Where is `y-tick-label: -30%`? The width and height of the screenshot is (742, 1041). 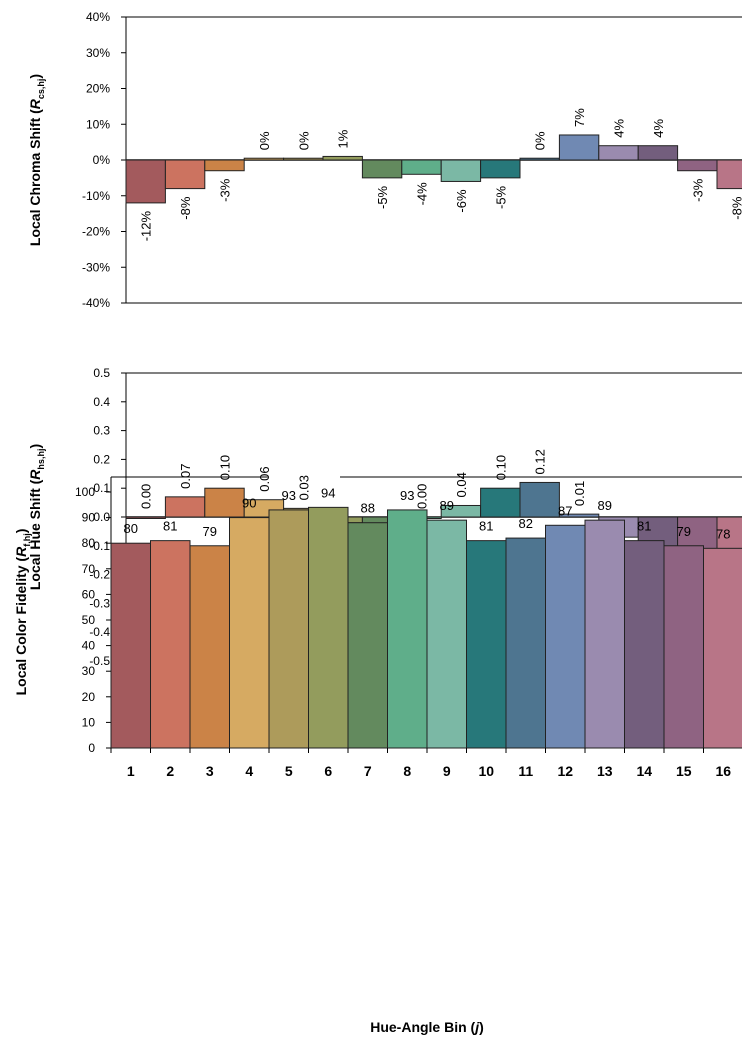 y-tick-label: -30% is located at coordinates (96, 267).